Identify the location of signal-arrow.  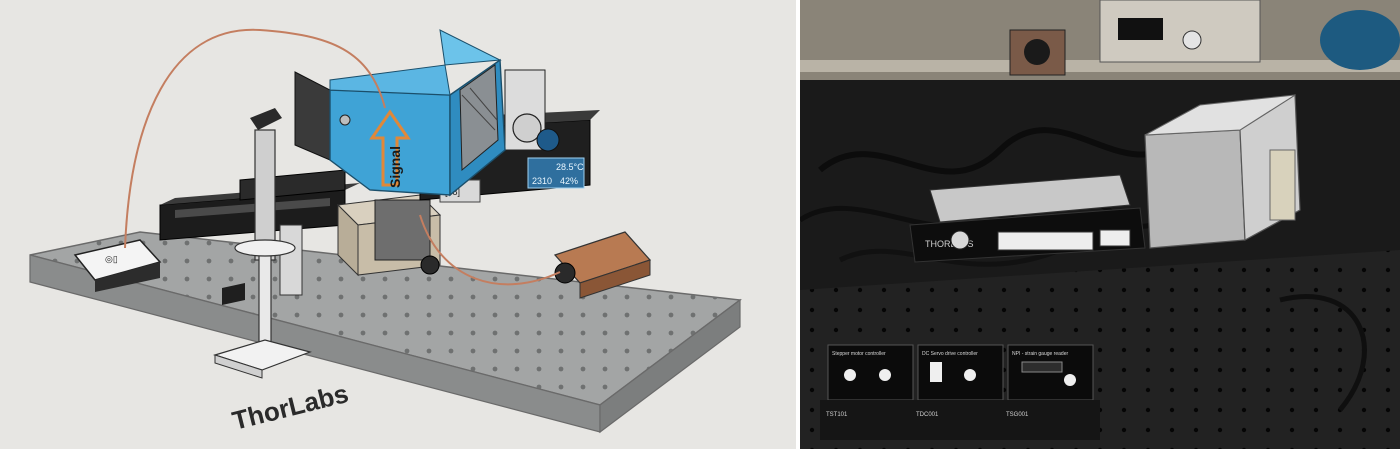
(390, 148).